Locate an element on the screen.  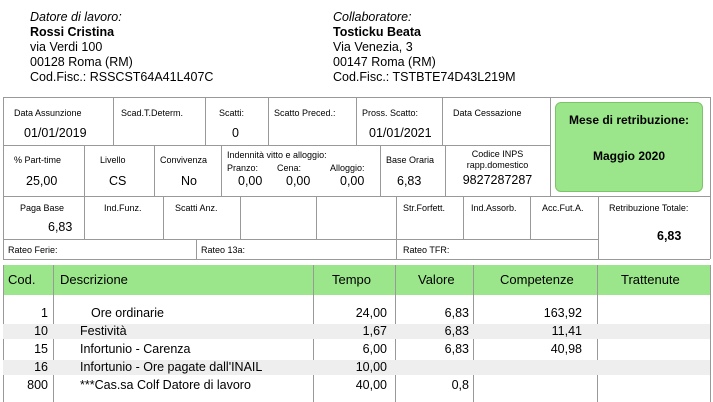
cell-descrizione: ***Cas.sa Colf Datore di lavoro is located at coordinates (165, 385).